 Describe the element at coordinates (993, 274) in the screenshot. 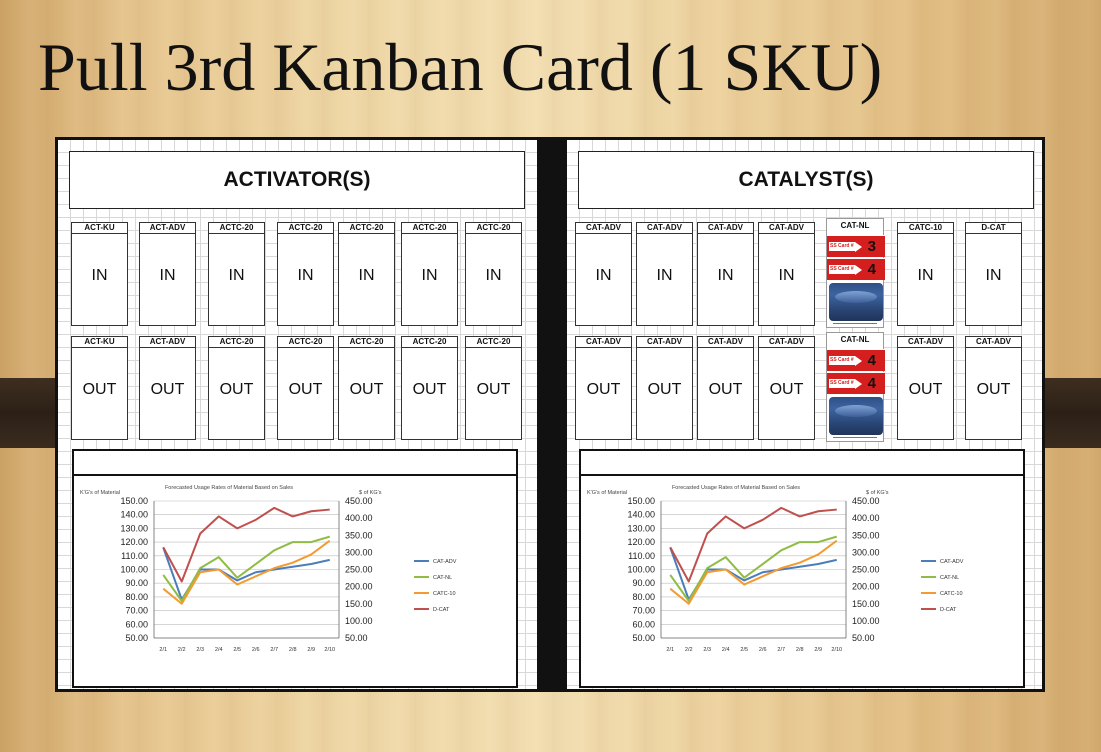

I see `kanban-card-in: D-CAT IN` at that location.